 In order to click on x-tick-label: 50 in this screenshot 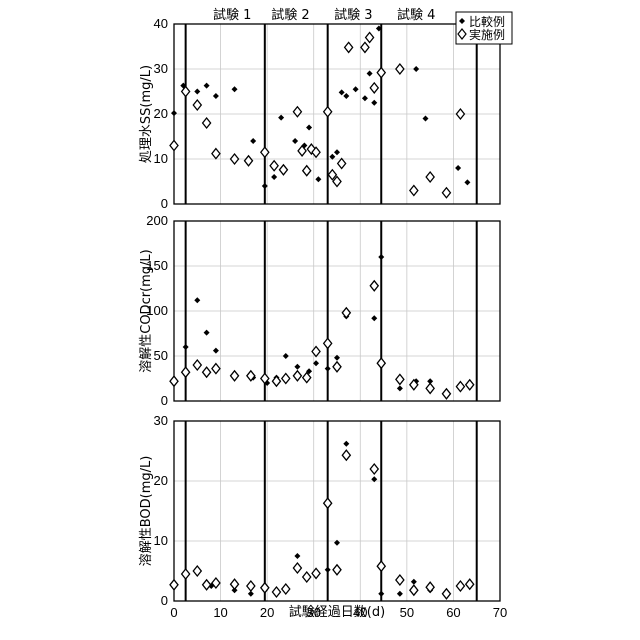, I will do `click(407, 612)`.